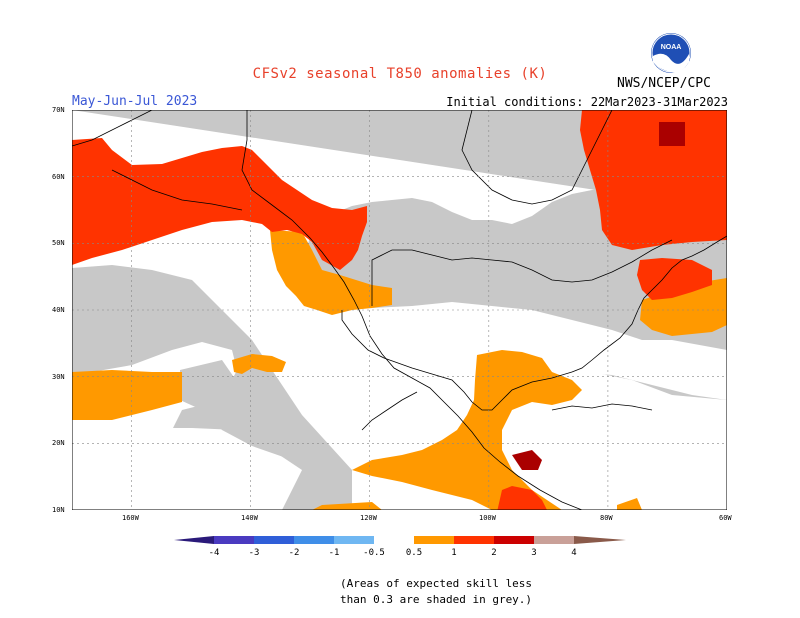 The image size is (800, 618). I want to click on colorbar-cap-high, so click(600, 540).